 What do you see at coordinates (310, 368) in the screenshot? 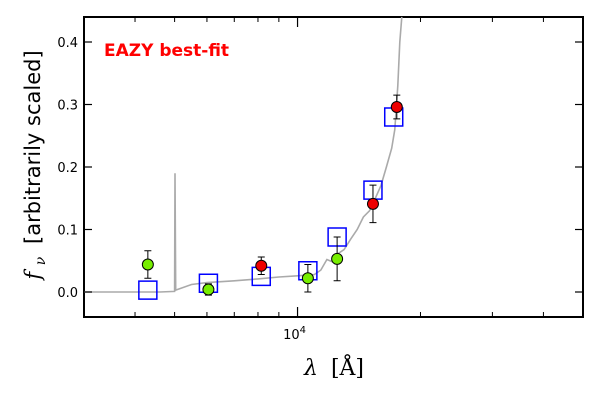
I see `x-axis-symbol: λ` at bounding box center [310, 368].